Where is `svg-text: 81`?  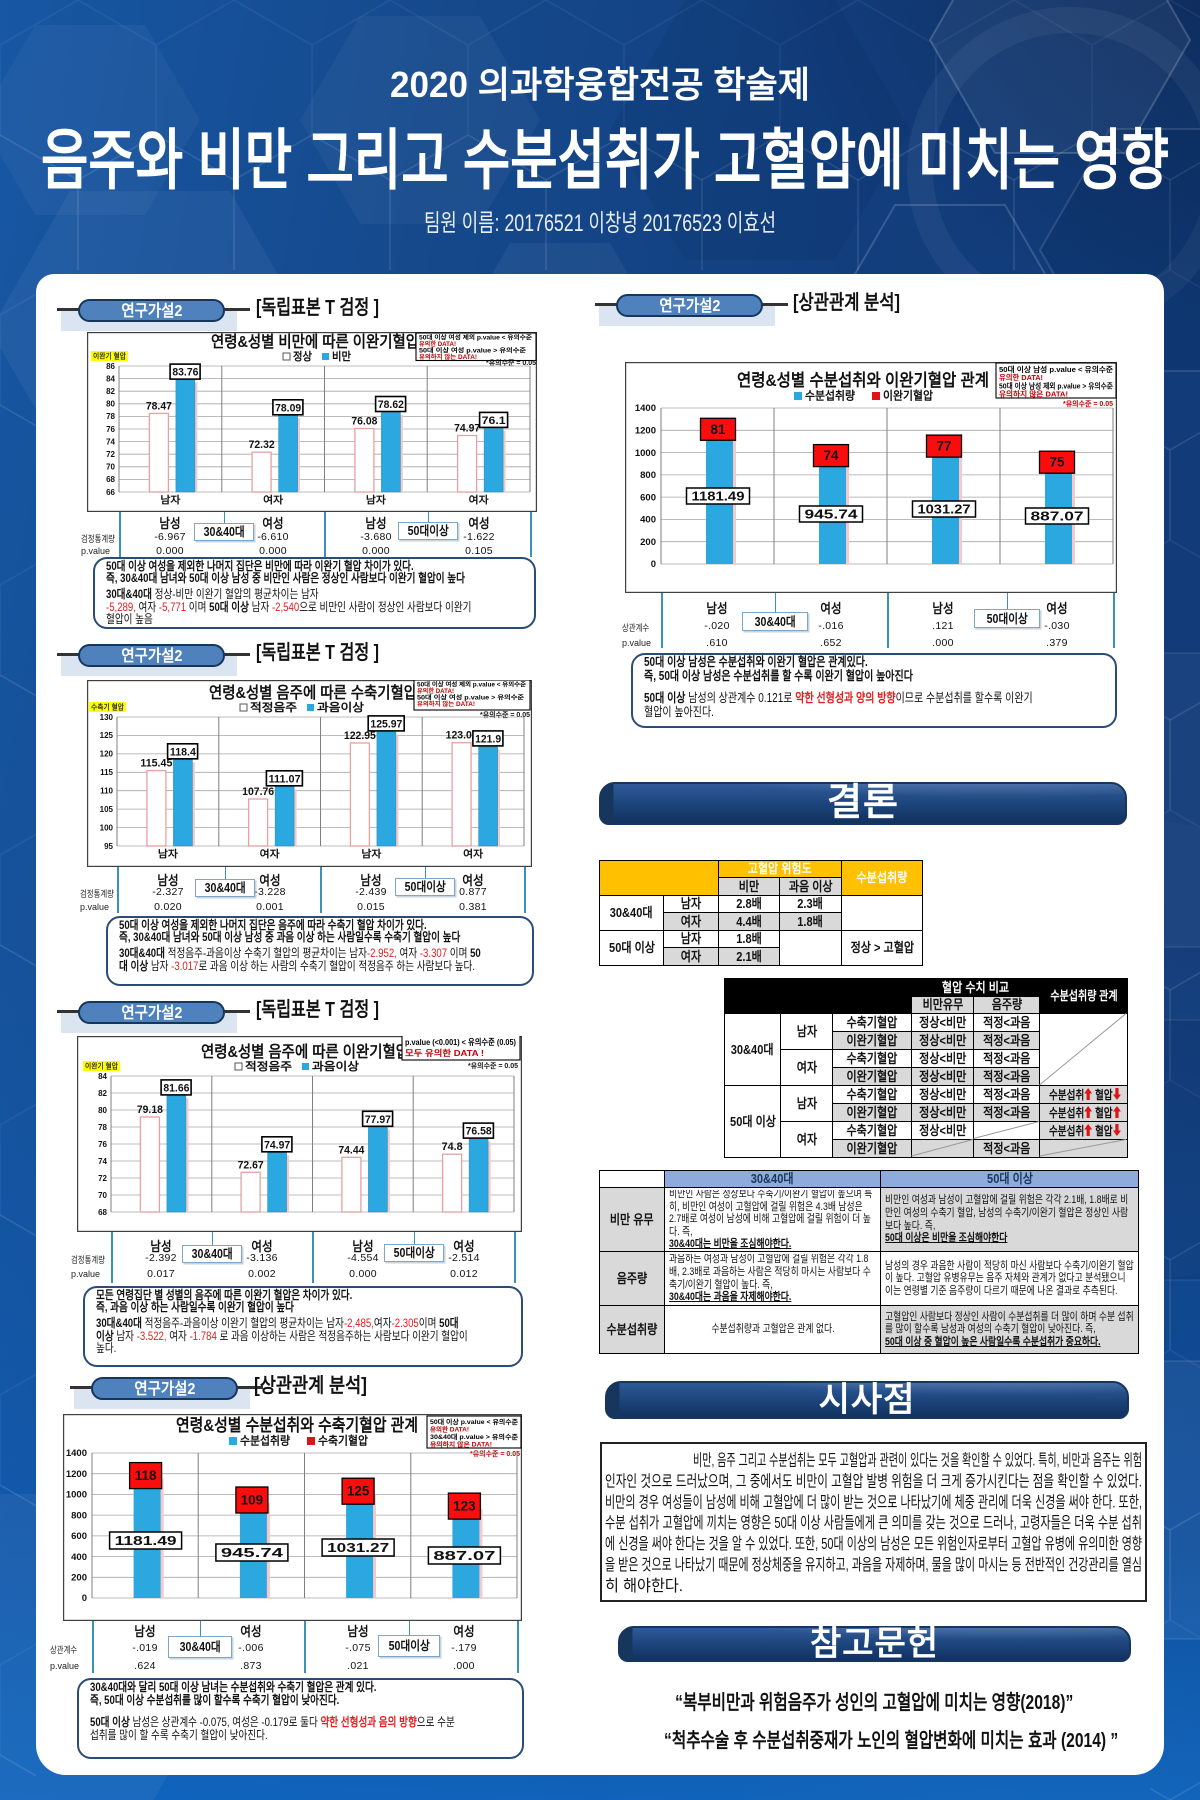
svg-text: 81 is located at coordinates (718, 429).